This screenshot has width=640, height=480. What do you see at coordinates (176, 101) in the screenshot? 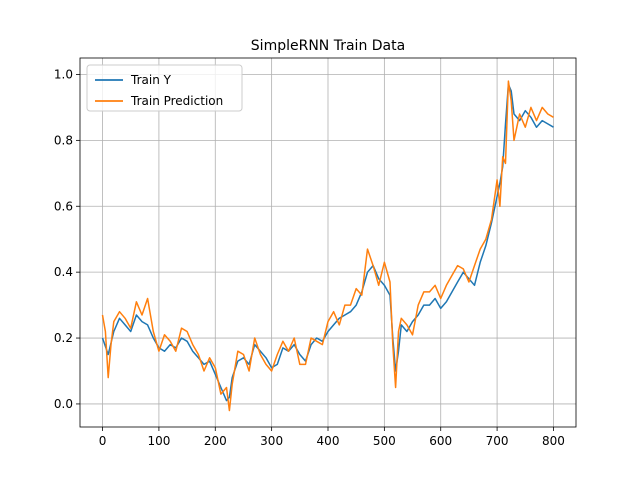
I see `legend-label: Train Prediction` at bounding box center [176, 101].